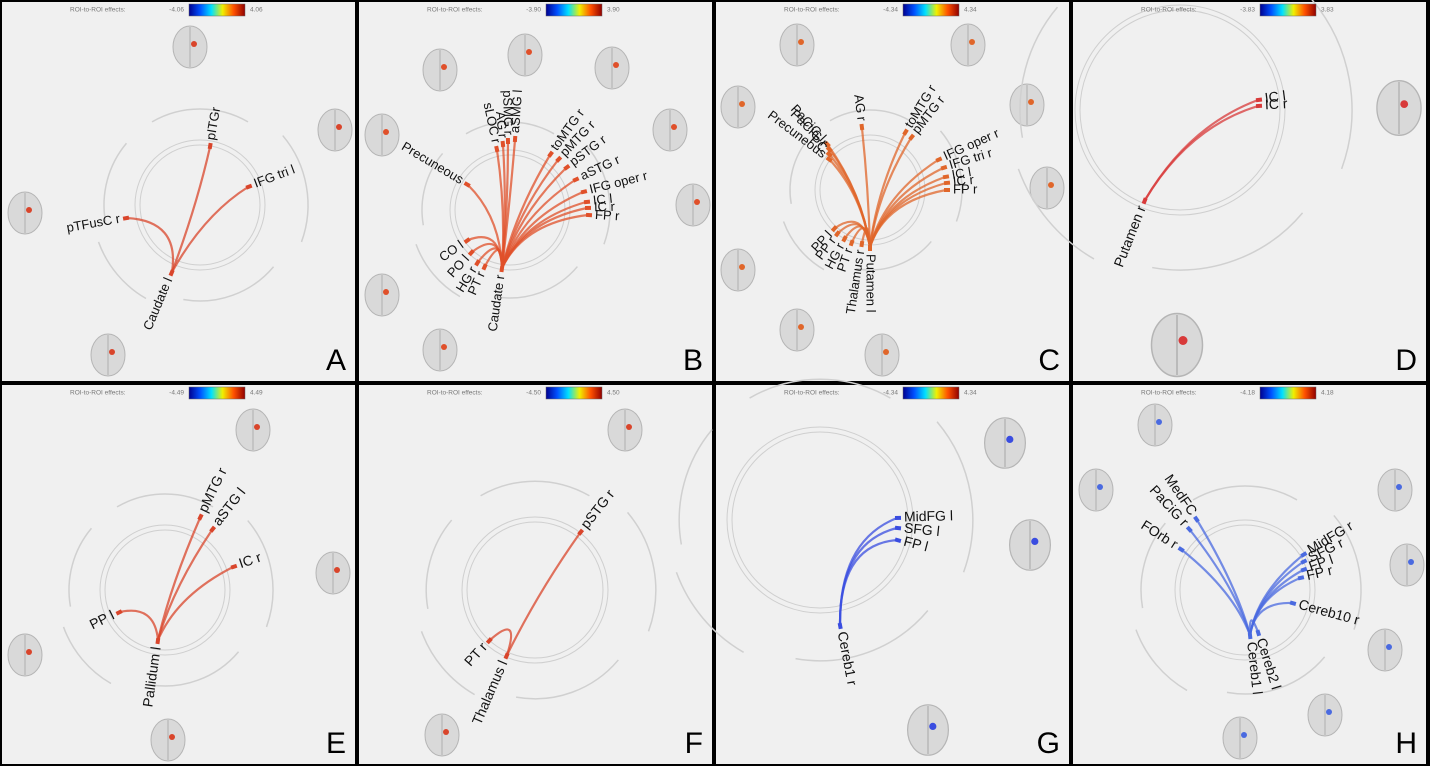  I want to click on colorbar-max: 4.06, so click(256, 10).